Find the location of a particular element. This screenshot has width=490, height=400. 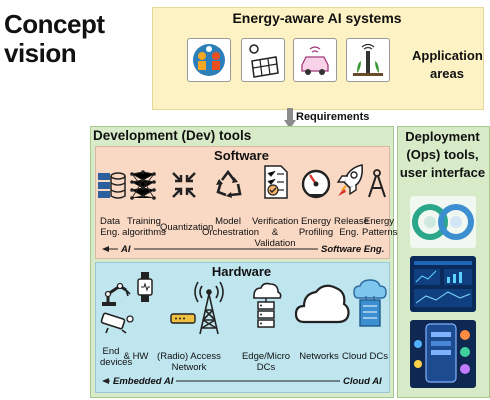

recycle-icon is located at coordinates (229, 183).